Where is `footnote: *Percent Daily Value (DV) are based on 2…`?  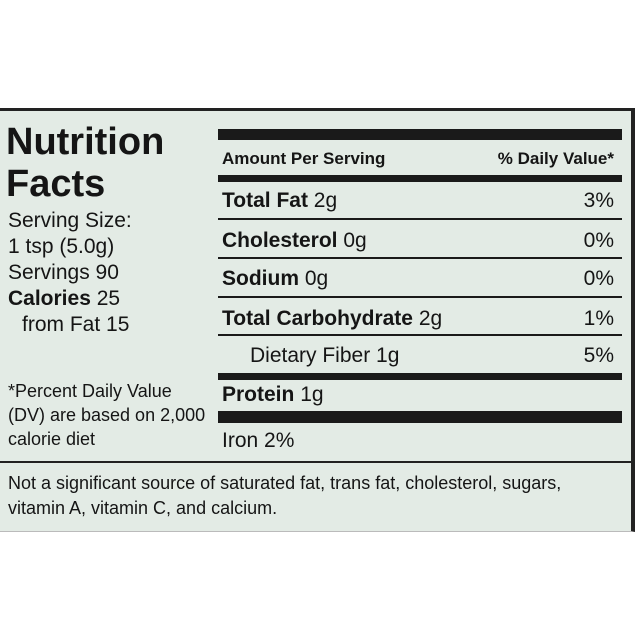
footnote: *Percent Daily Value (DV) are based on 2… is located at coordinates (107, 415).